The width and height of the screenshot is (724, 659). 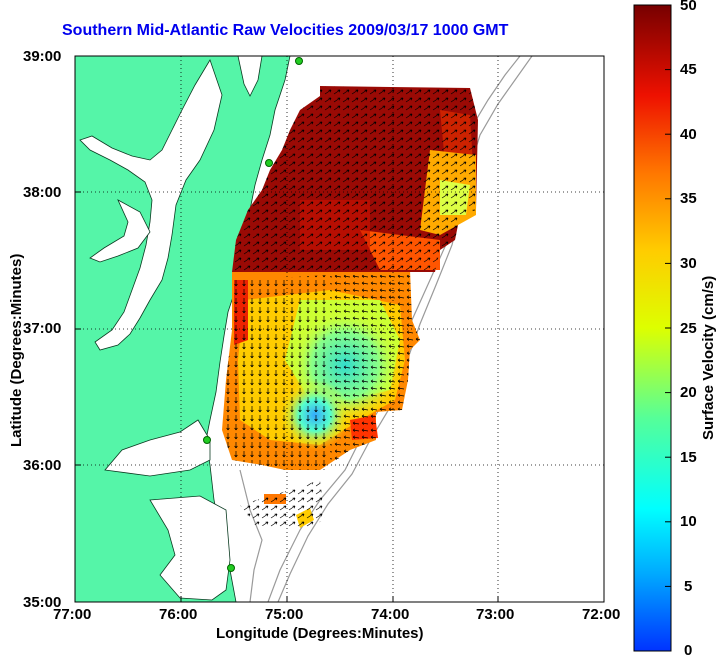 I want to click on y-tick-label: 36:00, so click(x=42, y=465).